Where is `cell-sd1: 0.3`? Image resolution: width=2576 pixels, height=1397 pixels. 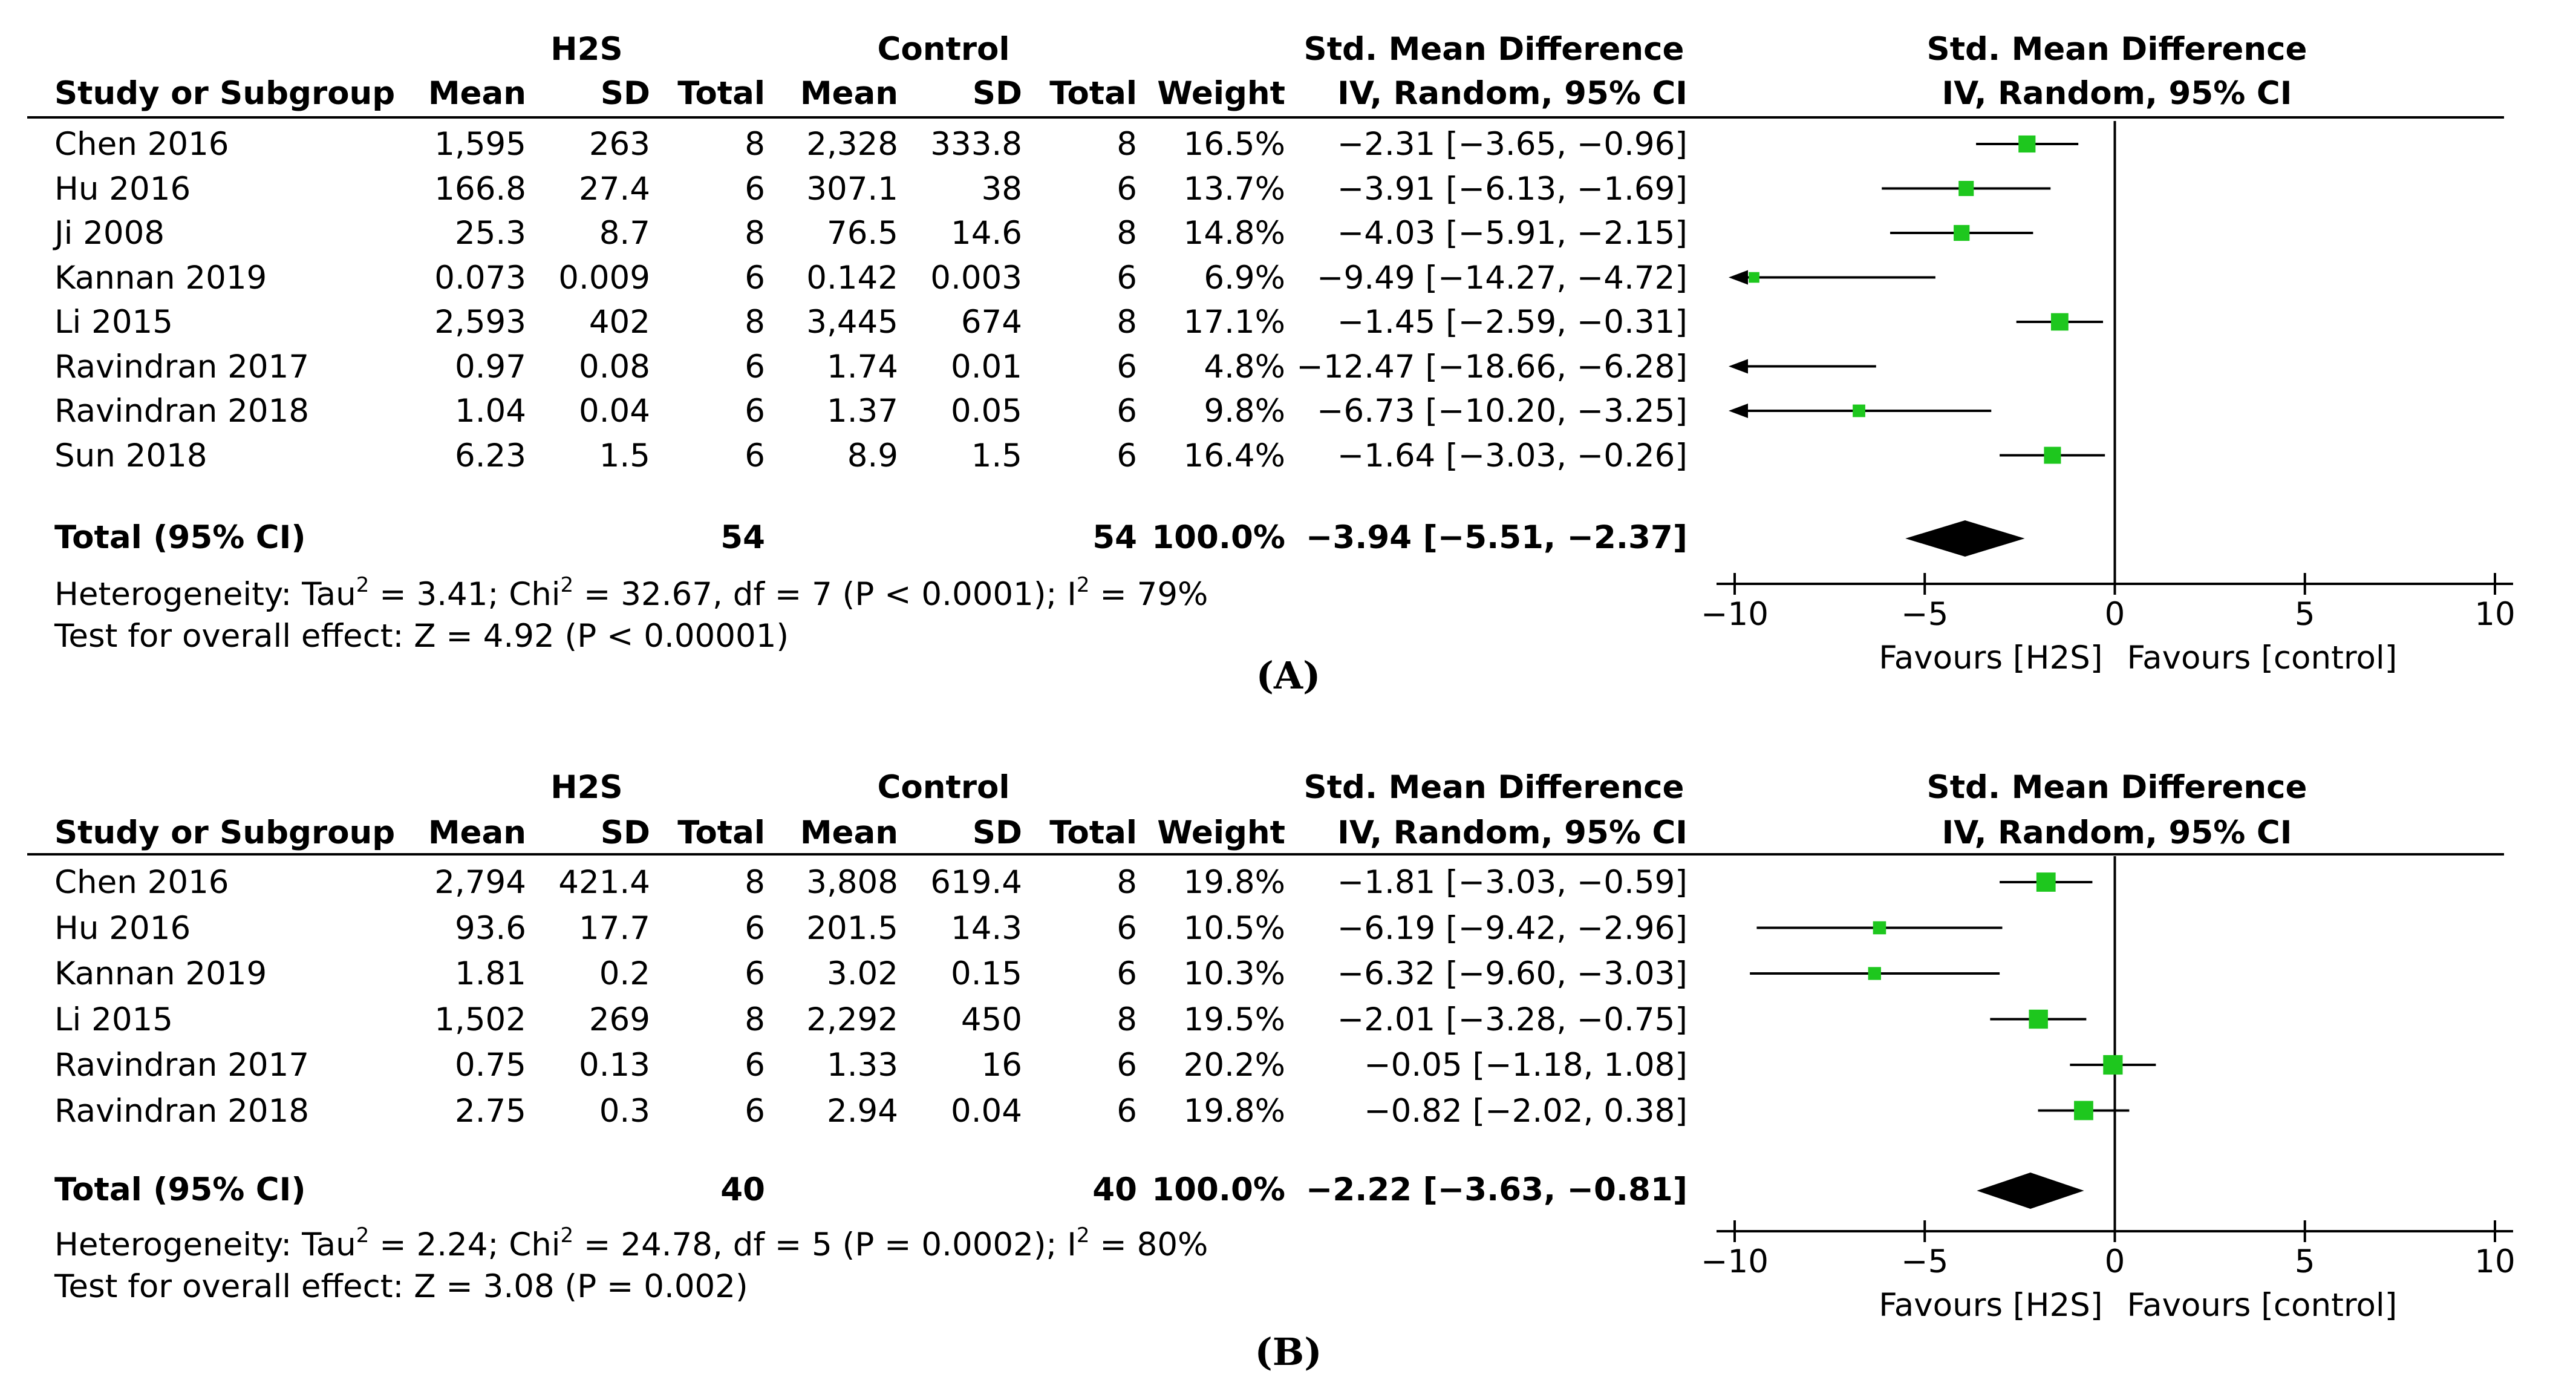
cell-sd1: 0.3 is located at coordinates (624, 1111).